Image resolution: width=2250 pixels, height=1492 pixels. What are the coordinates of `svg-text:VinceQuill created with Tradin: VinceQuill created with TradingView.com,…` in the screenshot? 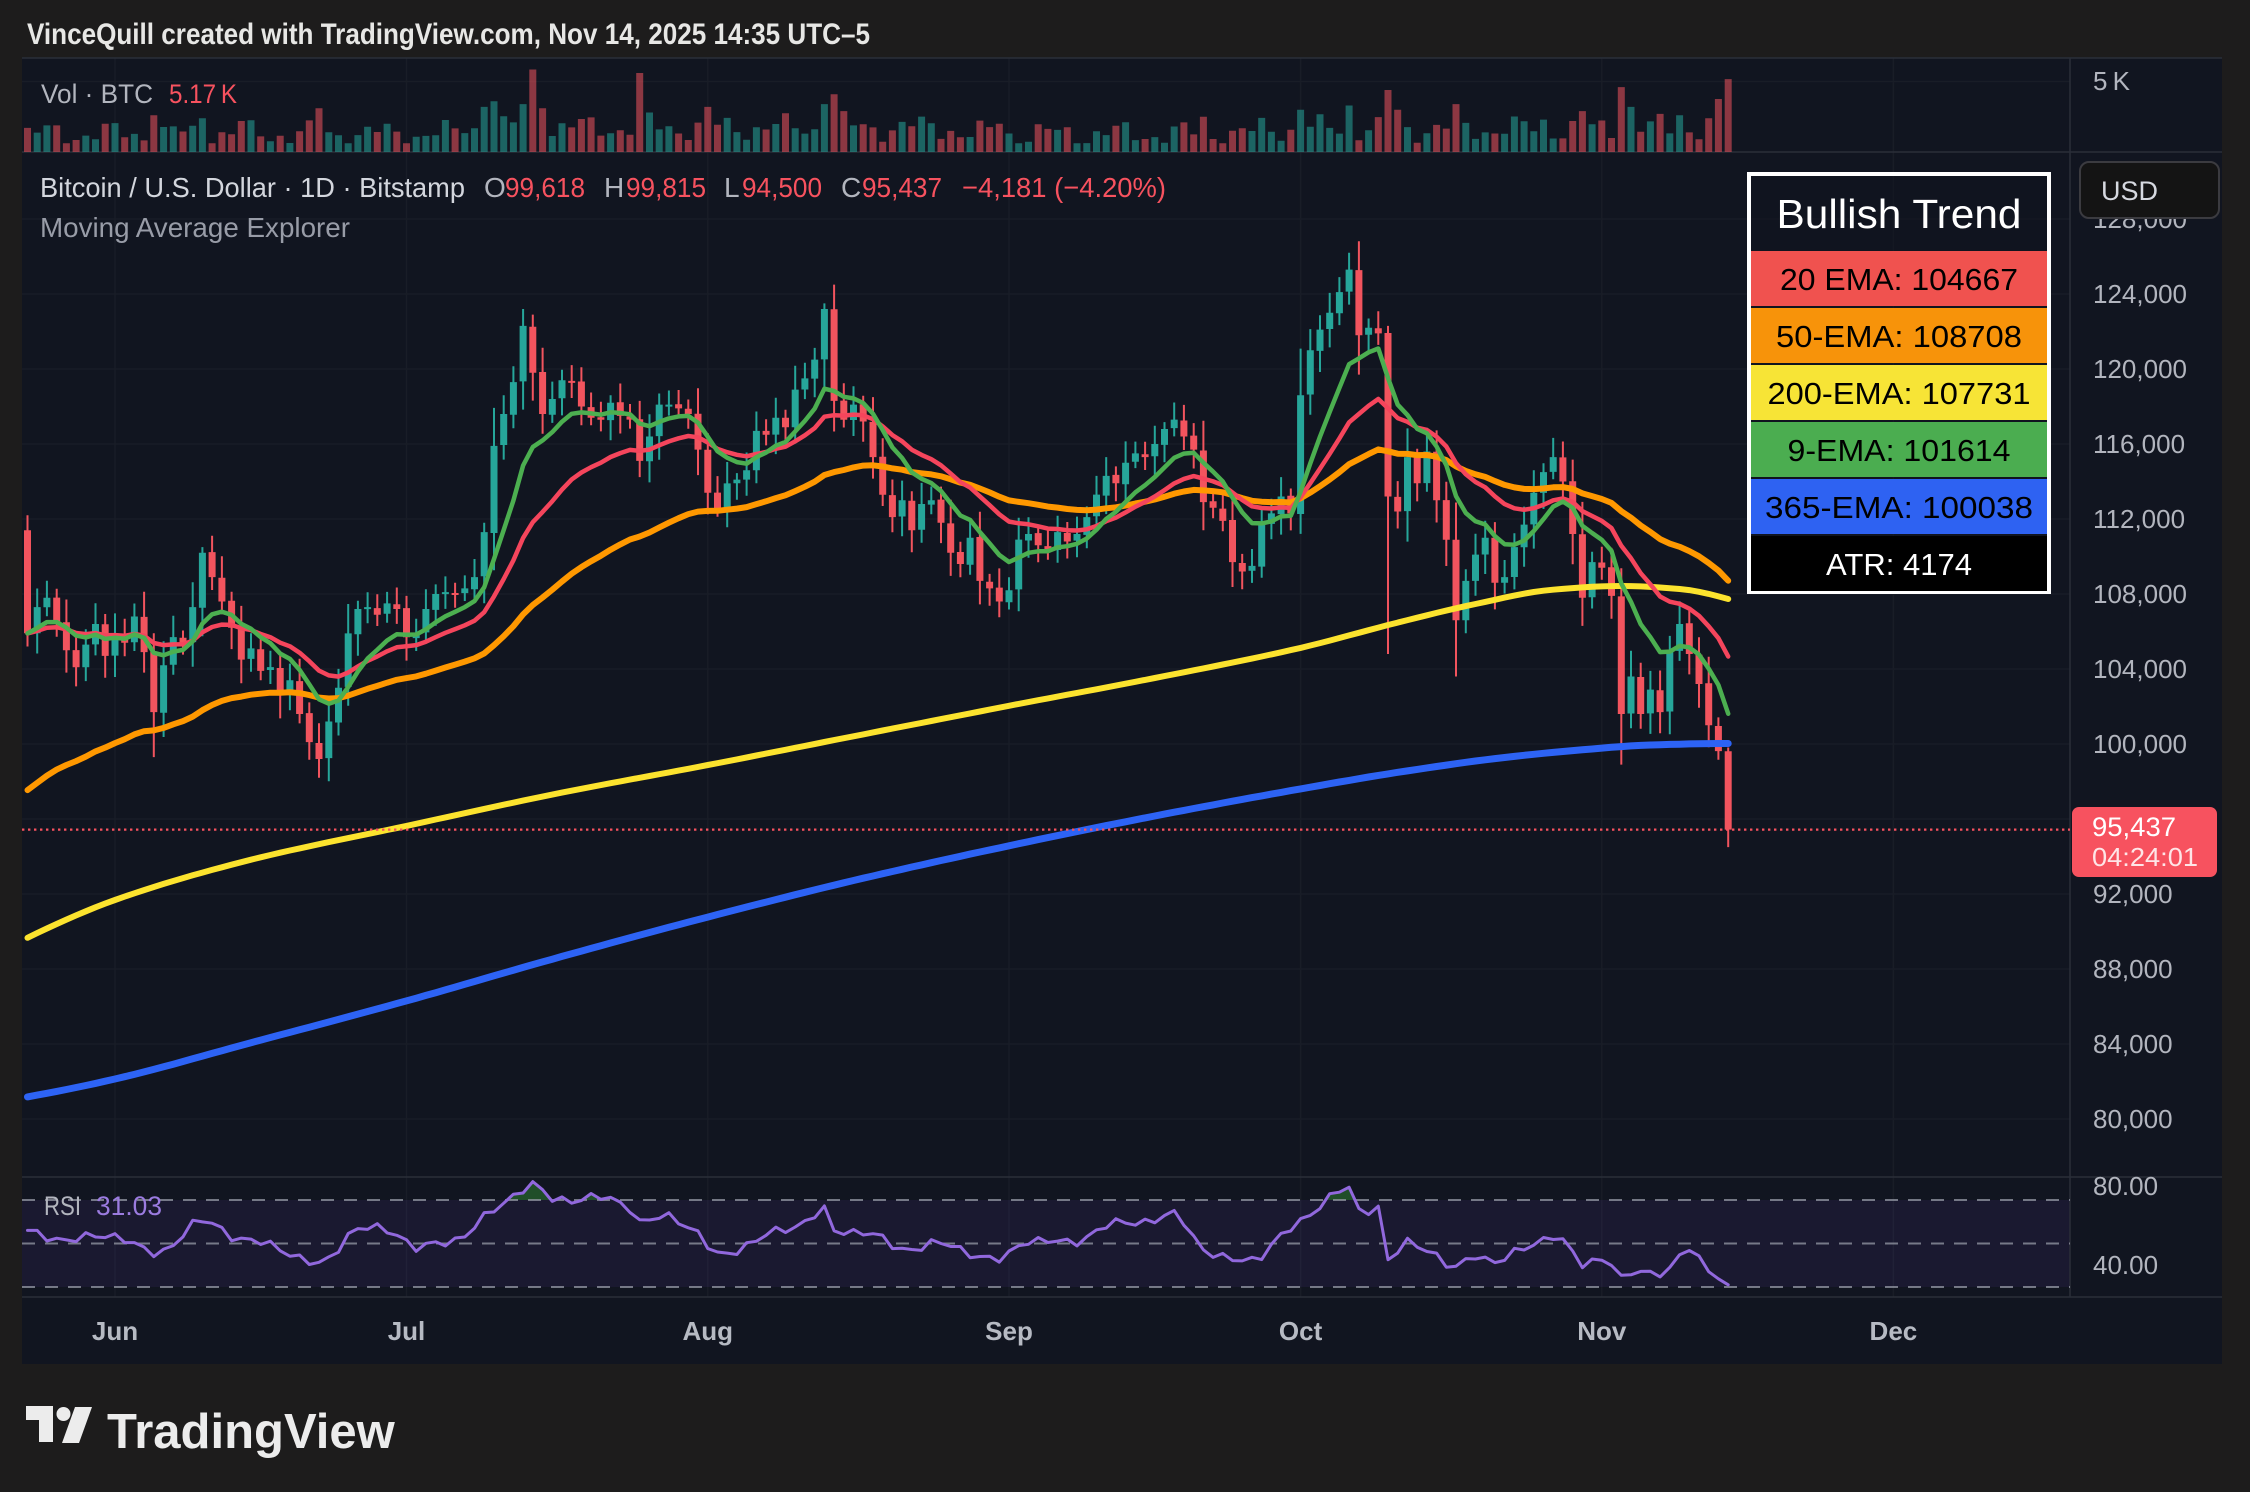 It's located at (448, 34).